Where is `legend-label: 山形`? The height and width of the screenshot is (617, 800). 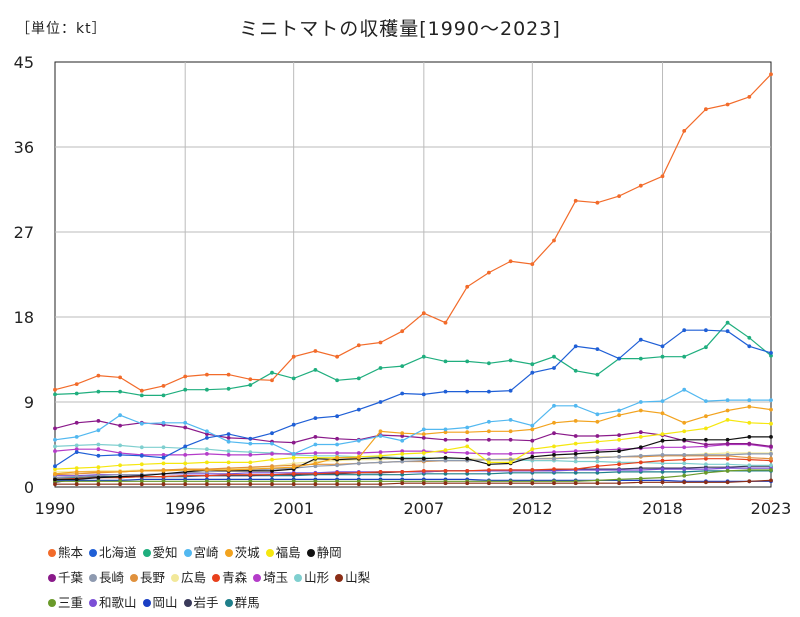
legend-label: 山形 is located at coordinates (317, 577).